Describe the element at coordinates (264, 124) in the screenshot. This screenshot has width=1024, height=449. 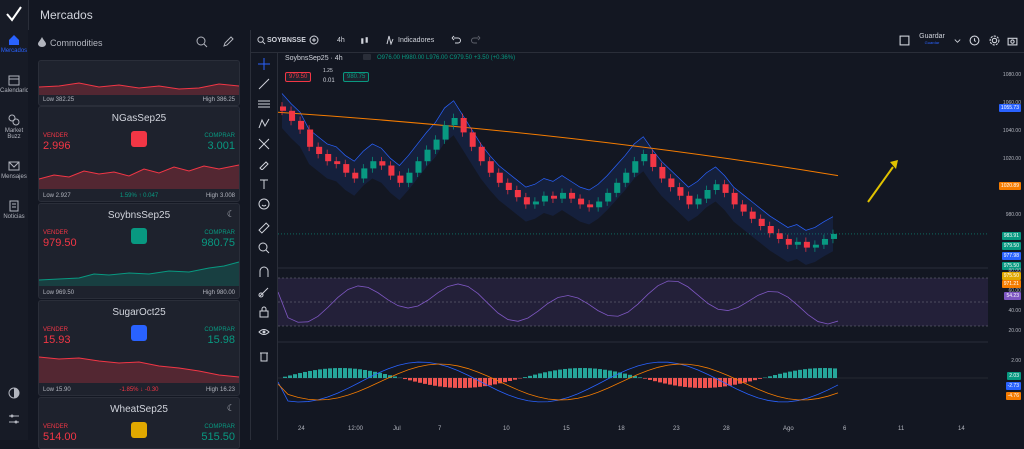
I see `pattern-icon` at that location.